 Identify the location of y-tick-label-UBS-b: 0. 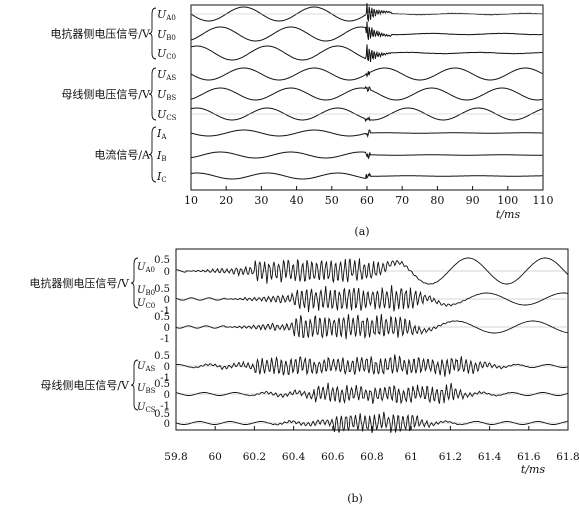
(167, 395).